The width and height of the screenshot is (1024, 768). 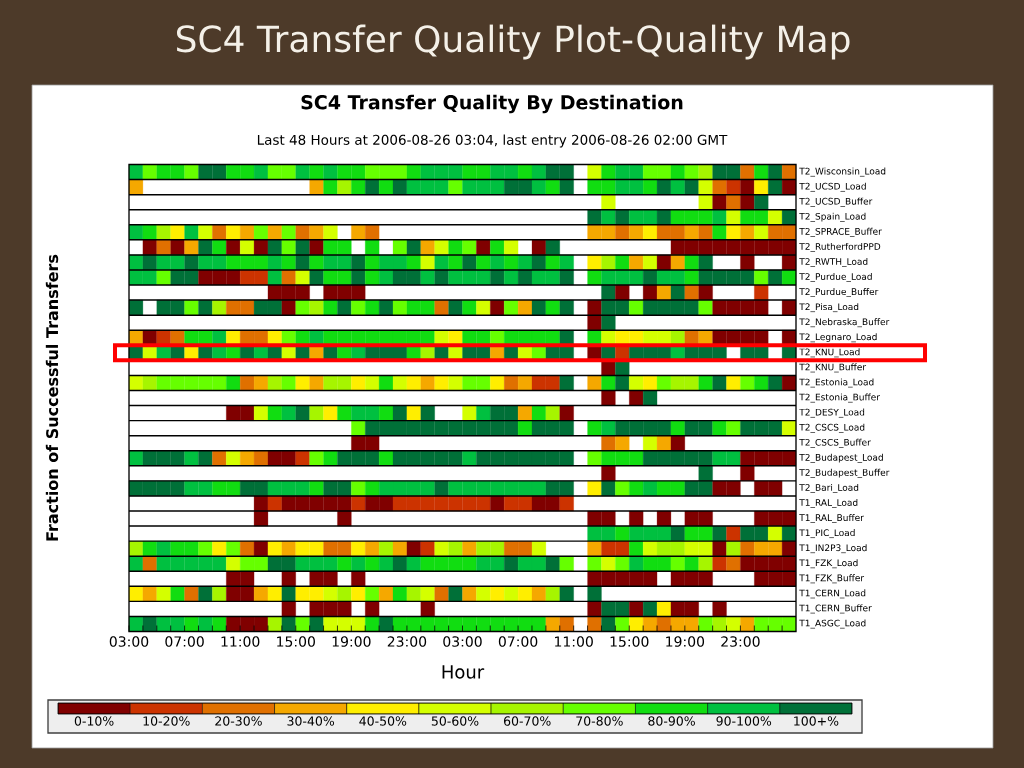 What do you see at coordinates (599, 721) in the screenshot?
I see `color-bar-label: 70-80%` at bounding box center [599, 721].